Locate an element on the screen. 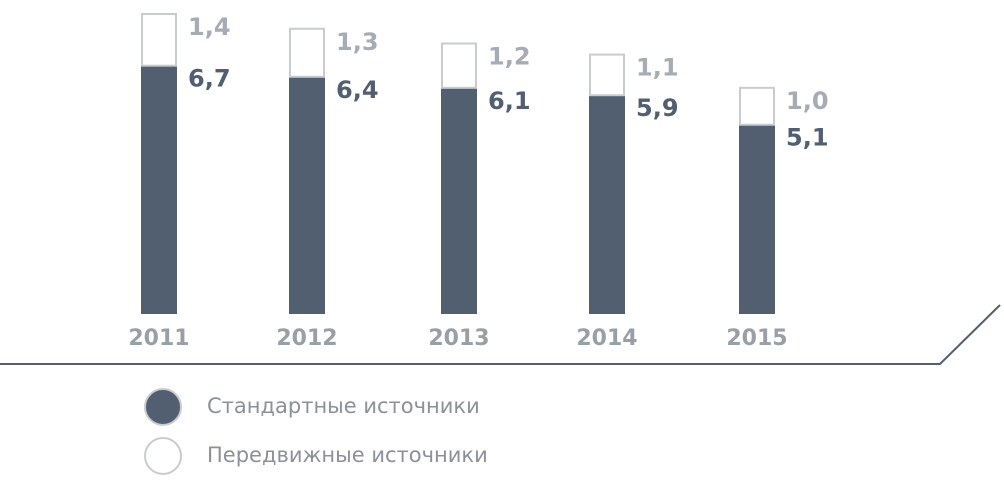 Image resolution: width=1004 pixels, height=480 pixels. x-tick-label: 2015 is located at coordinates (756, 338).